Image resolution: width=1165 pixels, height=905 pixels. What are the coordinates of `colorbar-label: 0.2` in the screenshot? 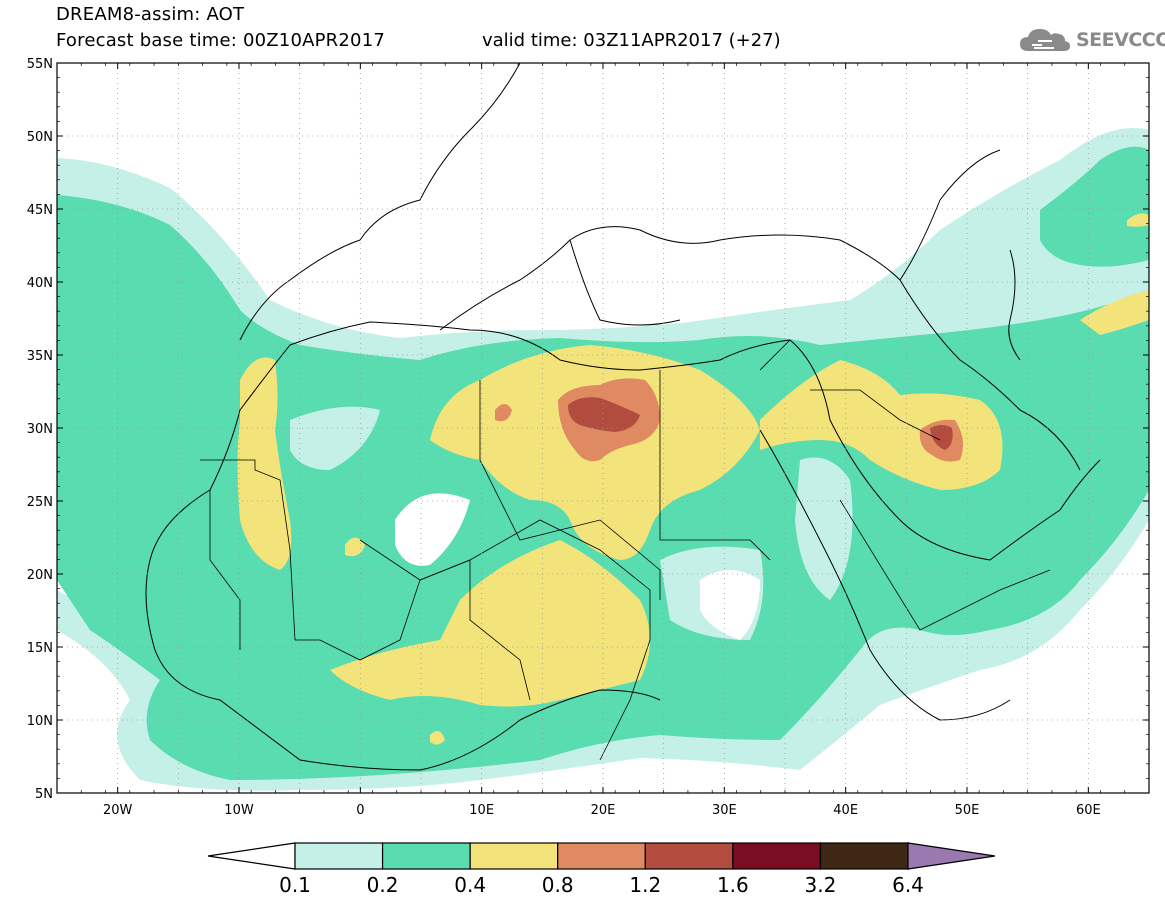 It's located at (383, 885).